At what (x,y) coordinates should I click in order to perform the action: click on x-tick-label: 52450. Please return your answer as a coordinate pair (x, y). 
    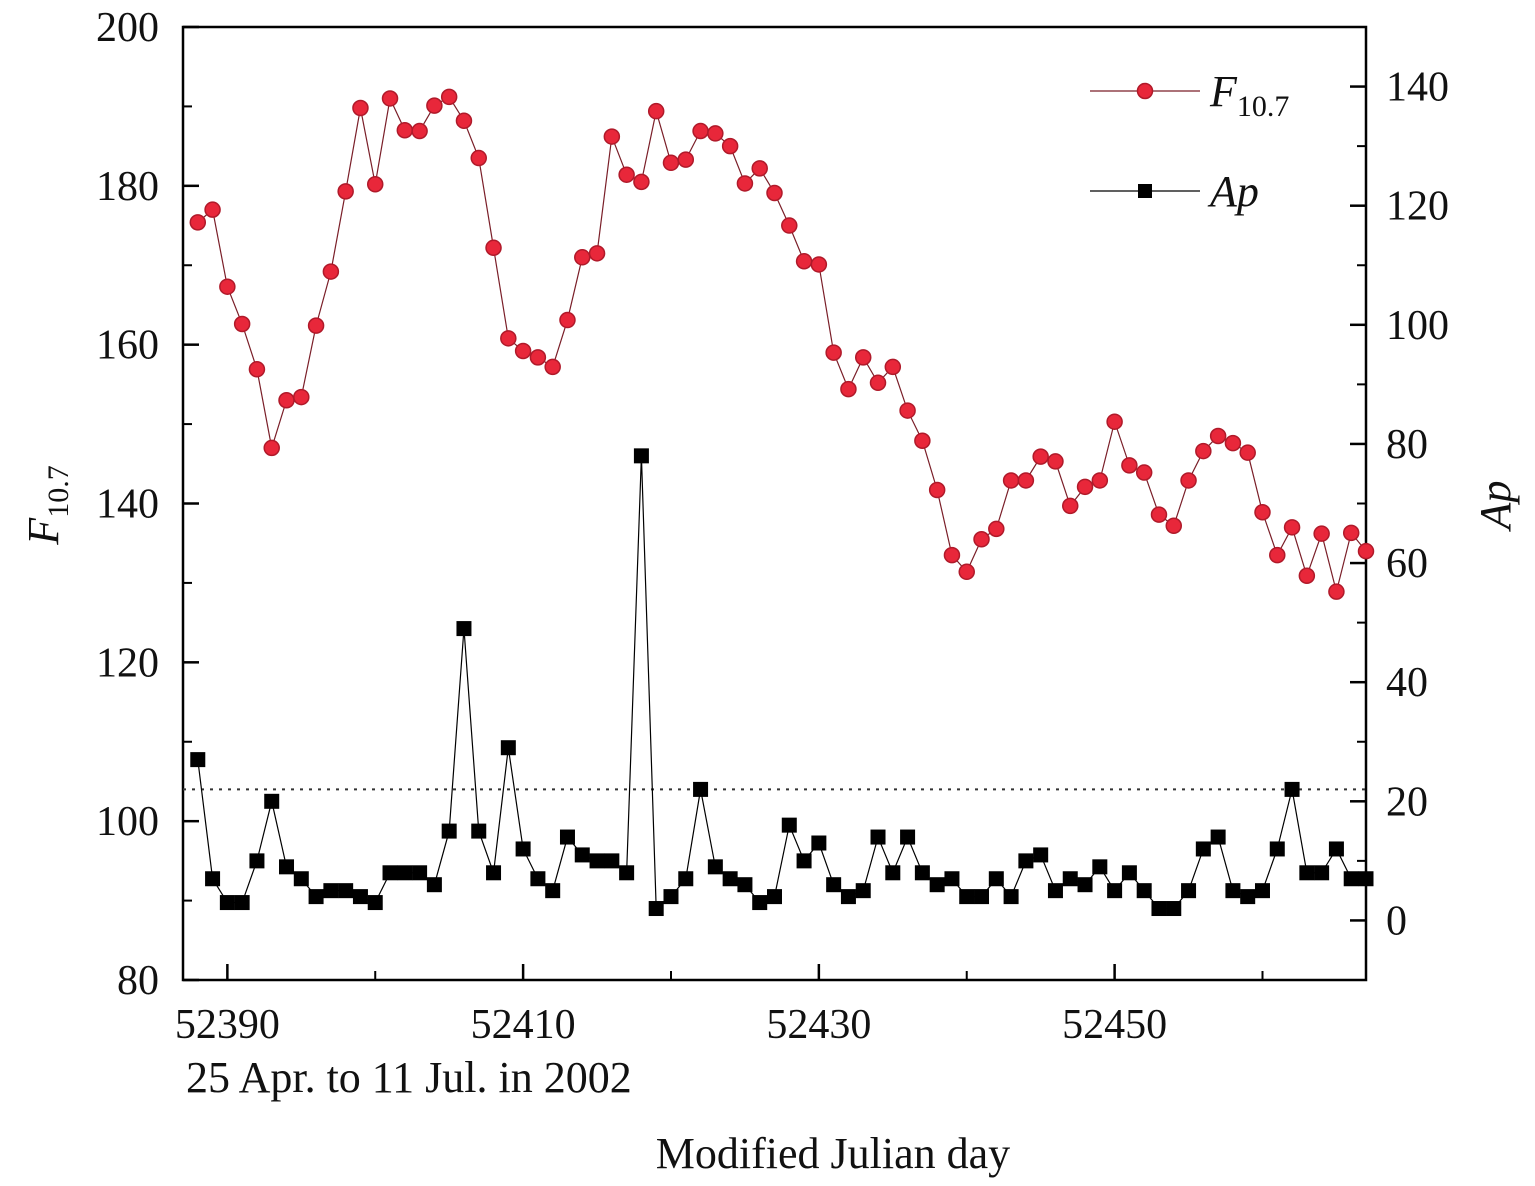
    Looking at the image, I should click on (1114, 1025).